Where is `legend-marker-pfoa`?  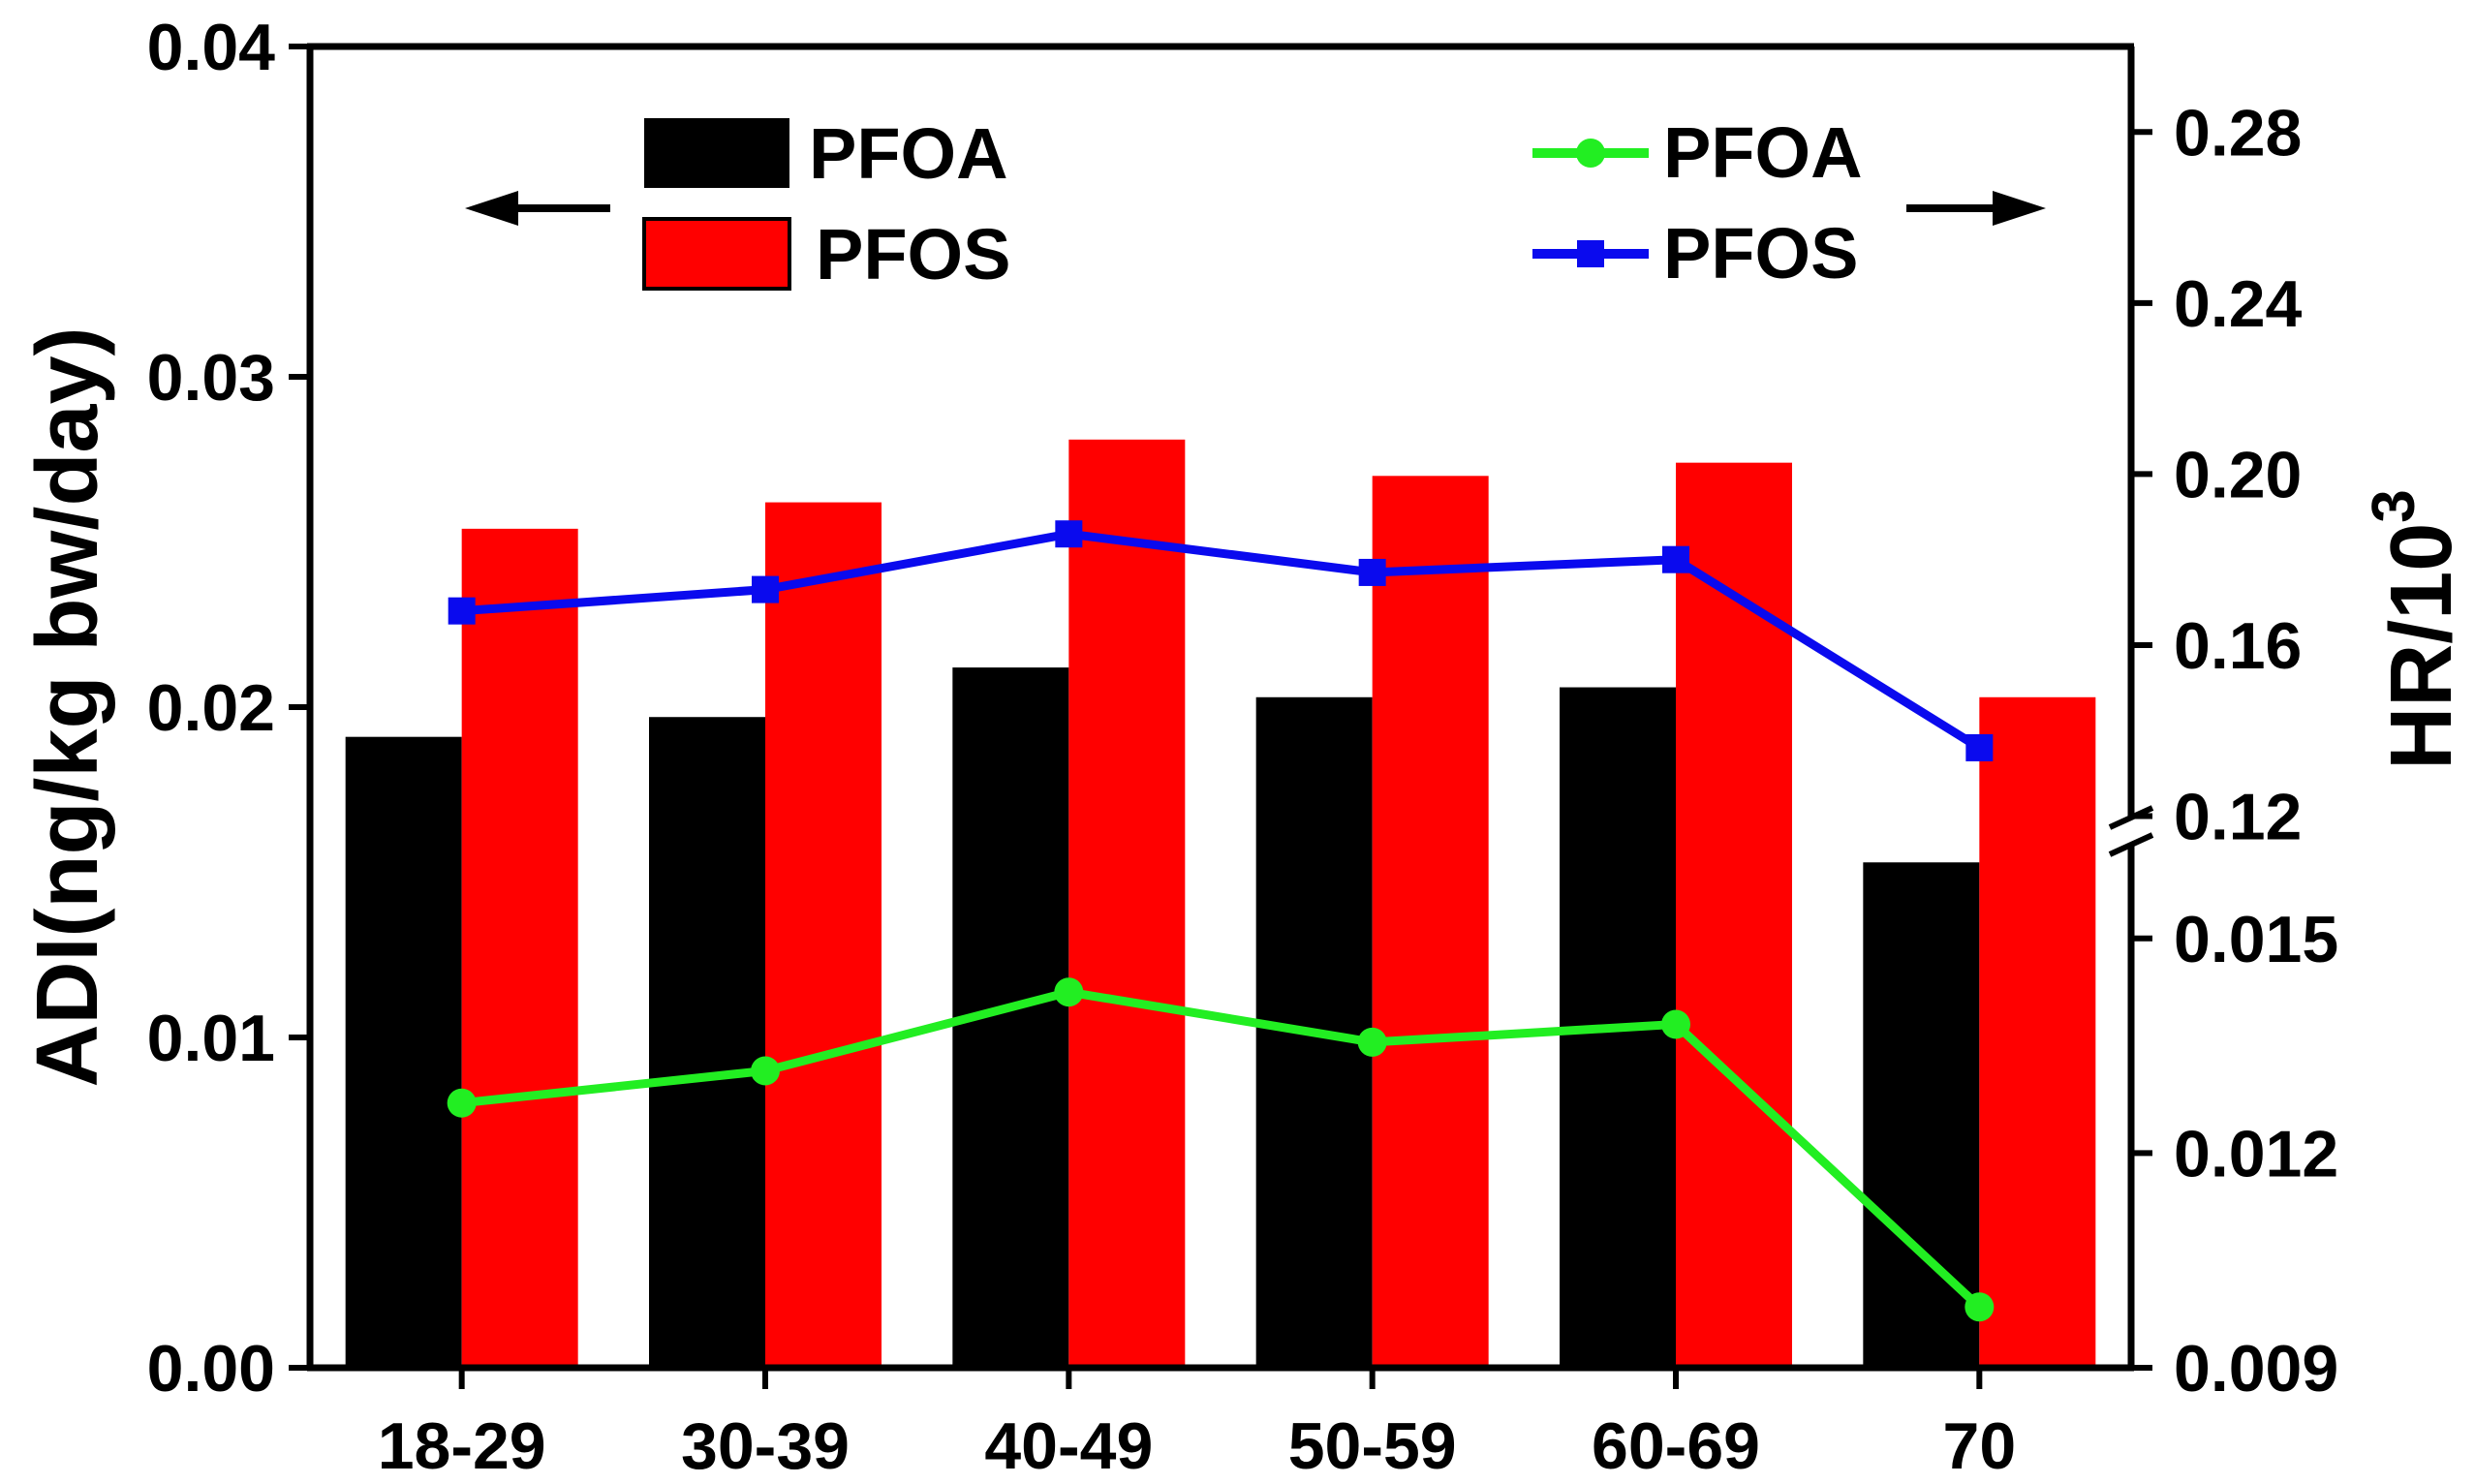 legend-marker-pfoa is located at coordinates (1590, 153).